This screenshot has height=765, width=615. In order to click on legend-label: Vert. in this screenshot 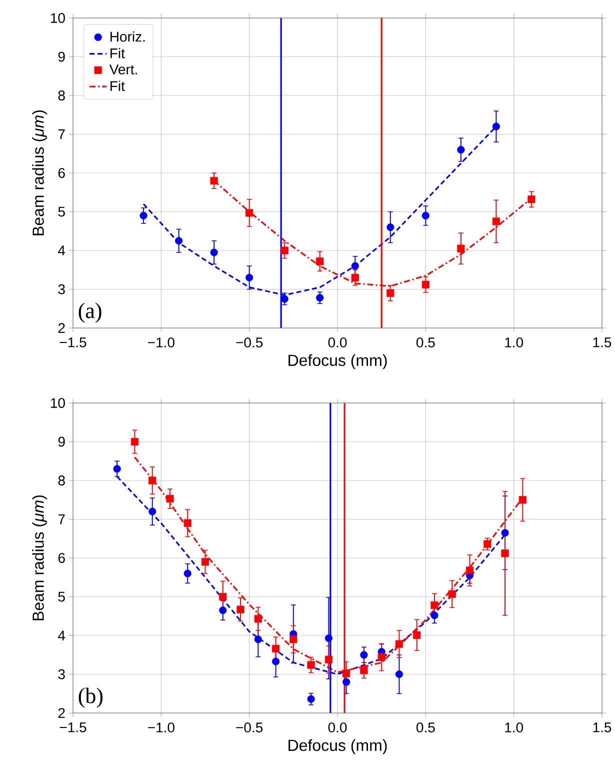, I will do `click(123, 69)`.